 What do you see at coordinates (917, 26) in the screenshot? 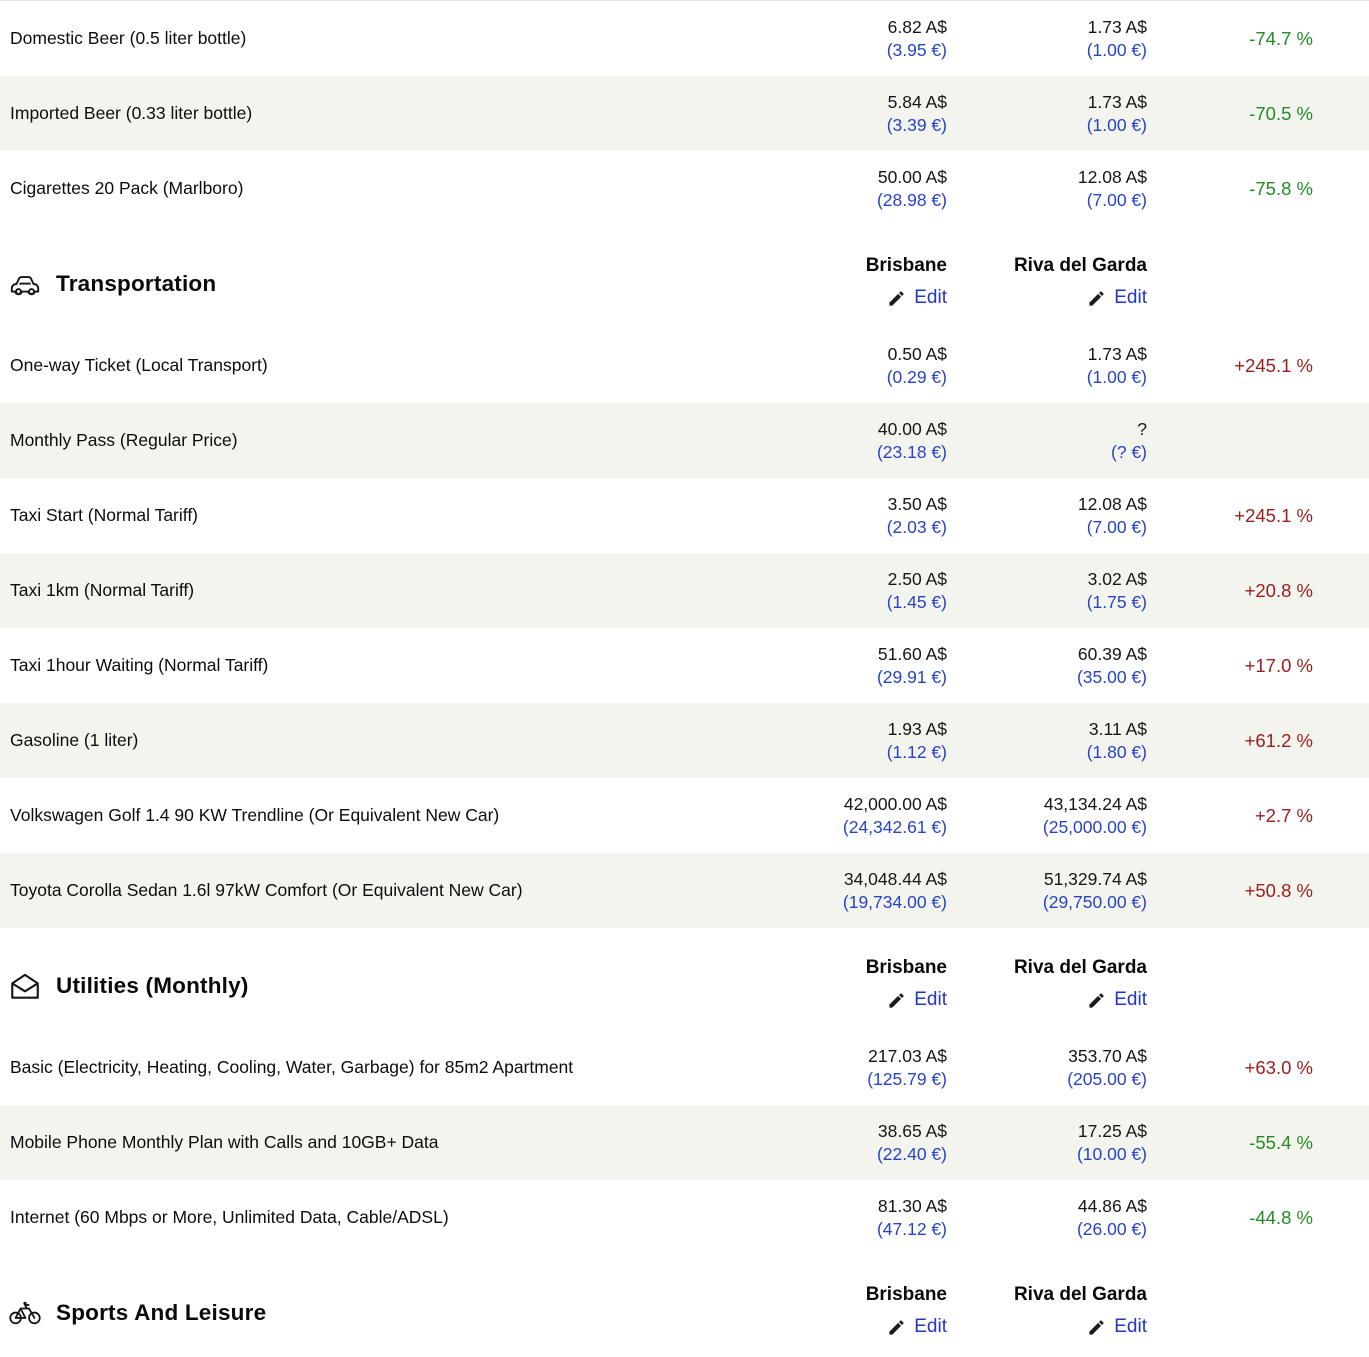
I see `city1-price: 6.82 A$` at bounding box center [917, 26].